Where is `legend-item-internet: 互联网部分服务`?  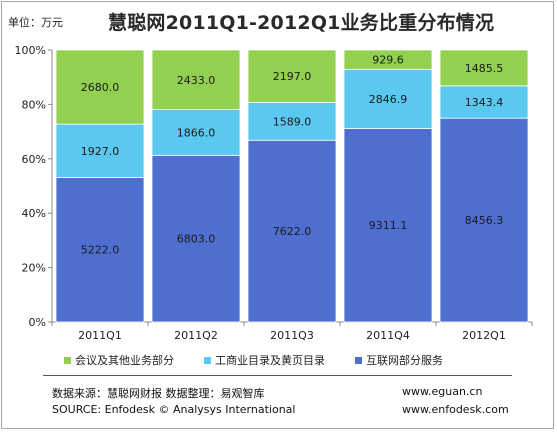 legend-item-internet: 互联网部分服务 is located at coordinates (399, 360).